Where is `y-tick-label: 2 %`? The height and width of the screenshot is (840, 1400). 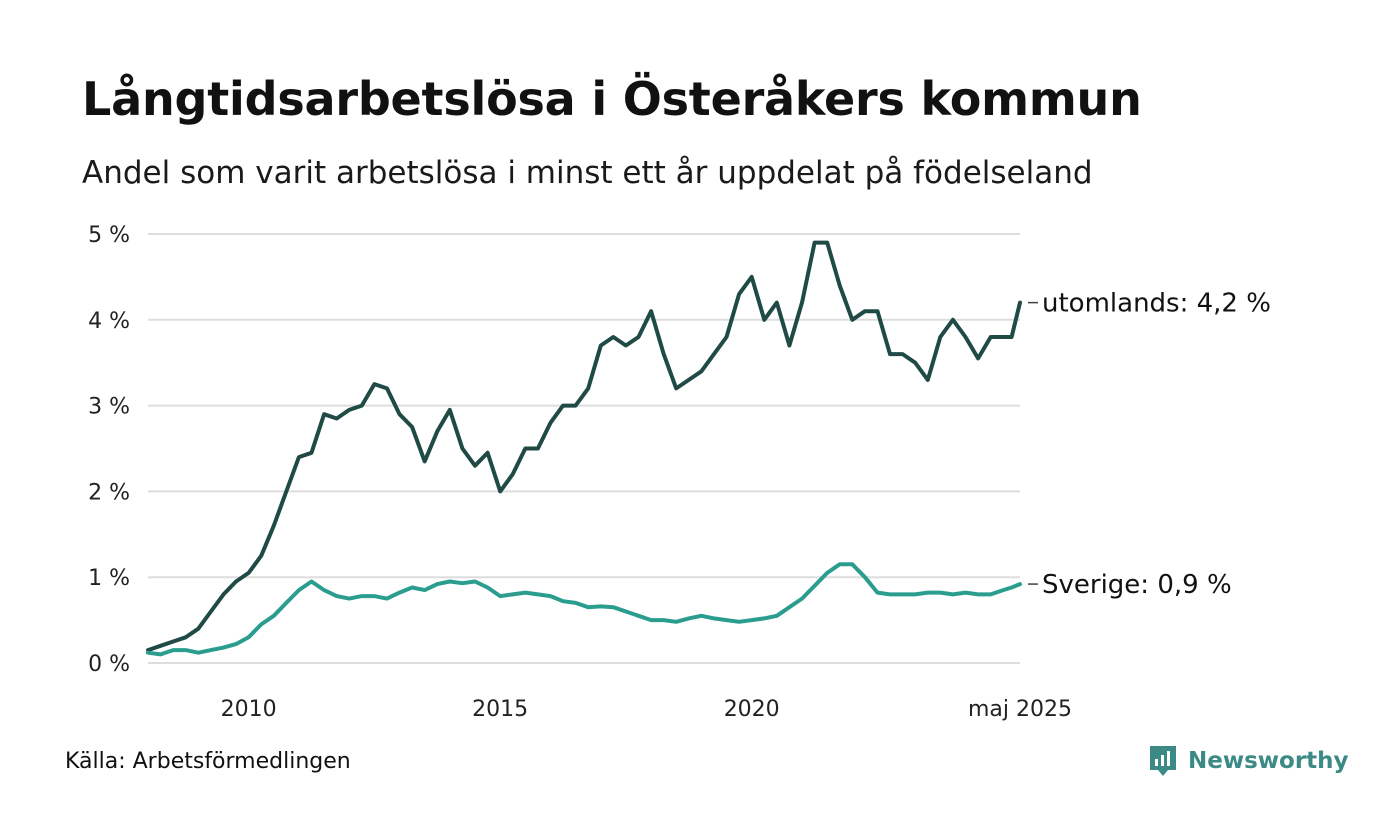
y-tick-label: 2 % is located at coordinates (109, 492).